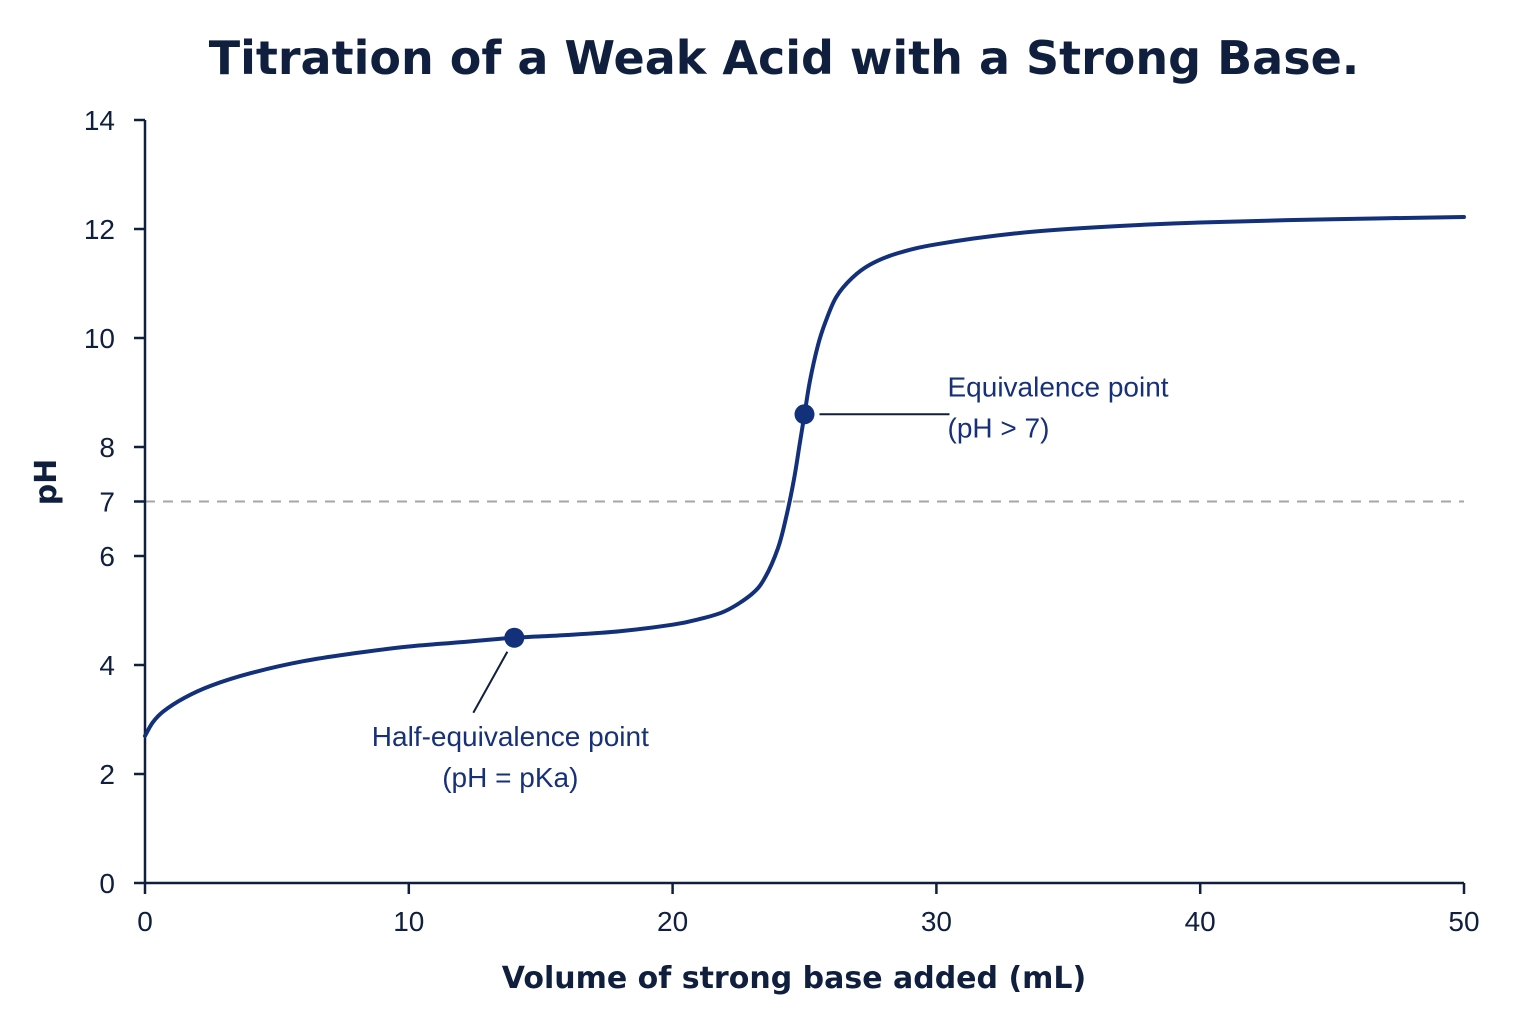 This screenshot has width=1536, height=1024. Describe the element at coordinates (1058, 386) in the screenshot. I see `equivalence-point-label: Equivalence point` at that location.